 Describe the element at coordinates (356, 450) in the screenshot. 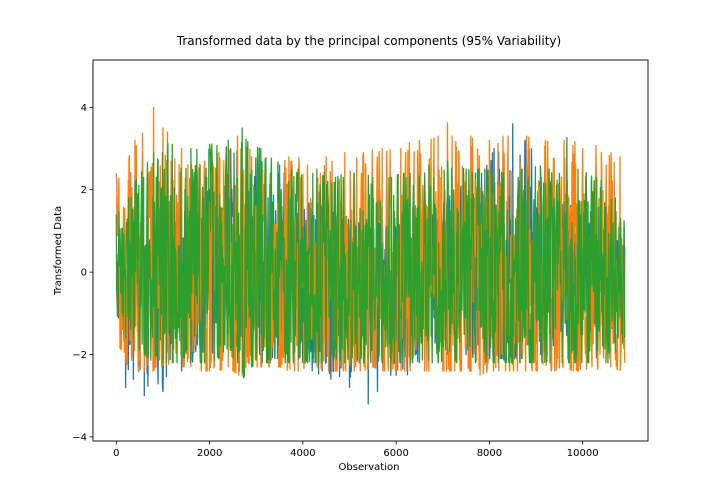

I see `x-axis: 0 2000 4000 6000 8000 10000` at that location.